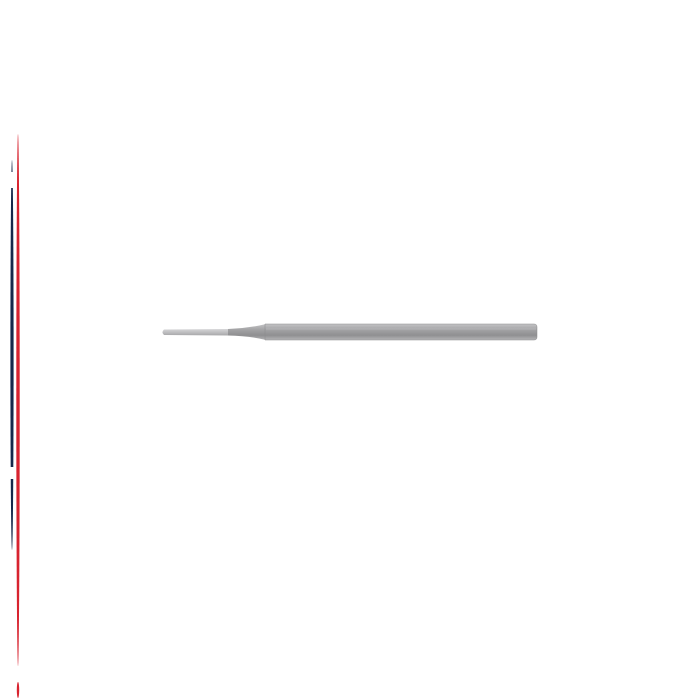 The height and width of the screenshot is (700, 700). I want to click on instrument-blade, so click(199, 332).